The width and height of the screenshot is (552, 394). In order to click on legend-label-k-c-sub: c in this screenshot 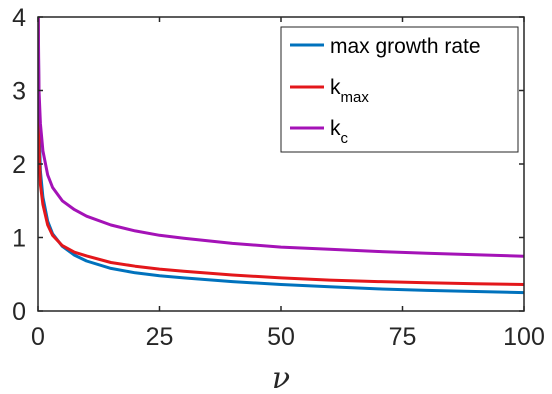, I will do `click(345, 138)`.